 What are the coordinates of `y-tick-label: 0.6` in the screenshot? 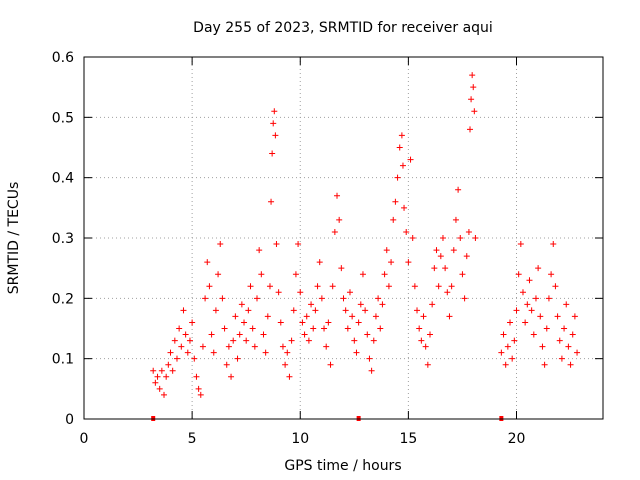 It's located at (63, 58).